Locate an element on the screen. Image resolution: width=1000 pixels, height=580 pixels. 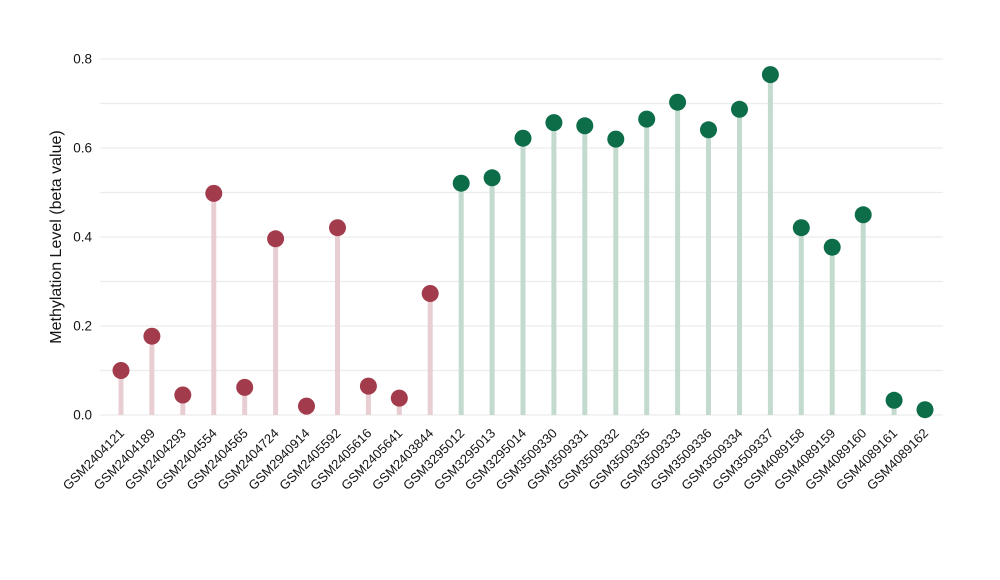
y-tick-label: 0.4 is located at coordinates (82, 237).